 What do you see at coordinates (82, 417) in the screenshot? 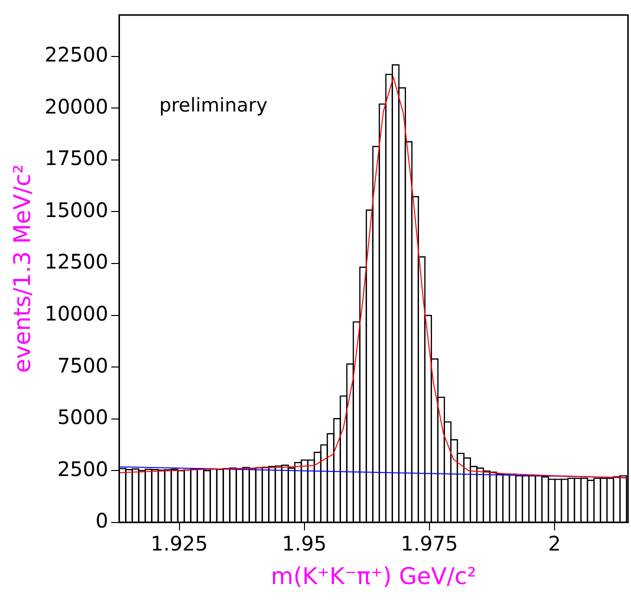
I see `y-tick-label: 5000` at bounding box center [82, 417].